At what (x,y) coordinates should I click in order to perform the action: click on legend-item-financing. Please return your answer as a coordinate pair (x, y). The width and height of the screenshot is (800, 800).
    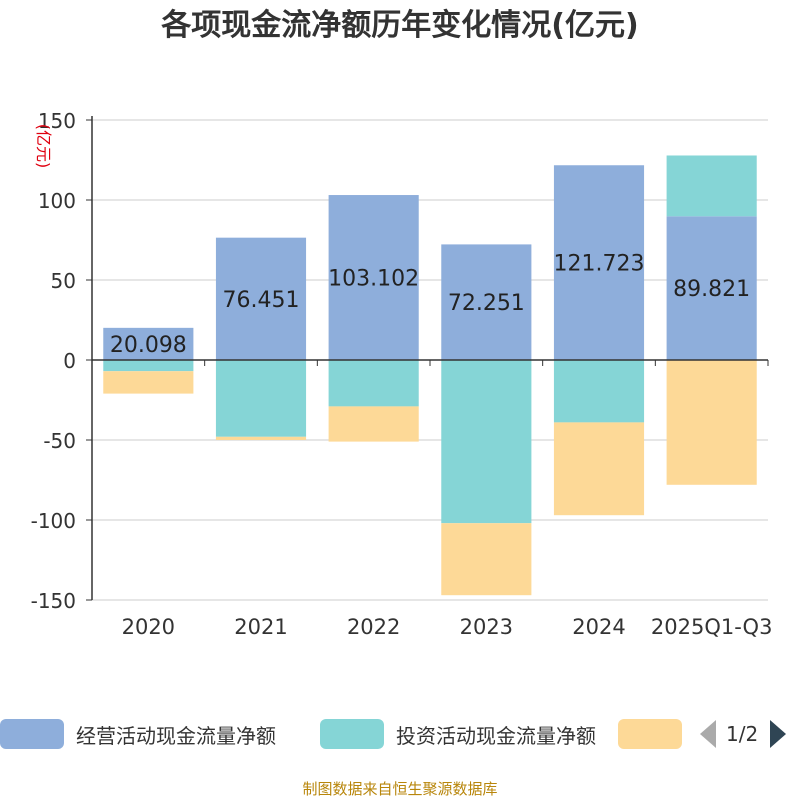
    Looking at the image, I should click on (656, 734).